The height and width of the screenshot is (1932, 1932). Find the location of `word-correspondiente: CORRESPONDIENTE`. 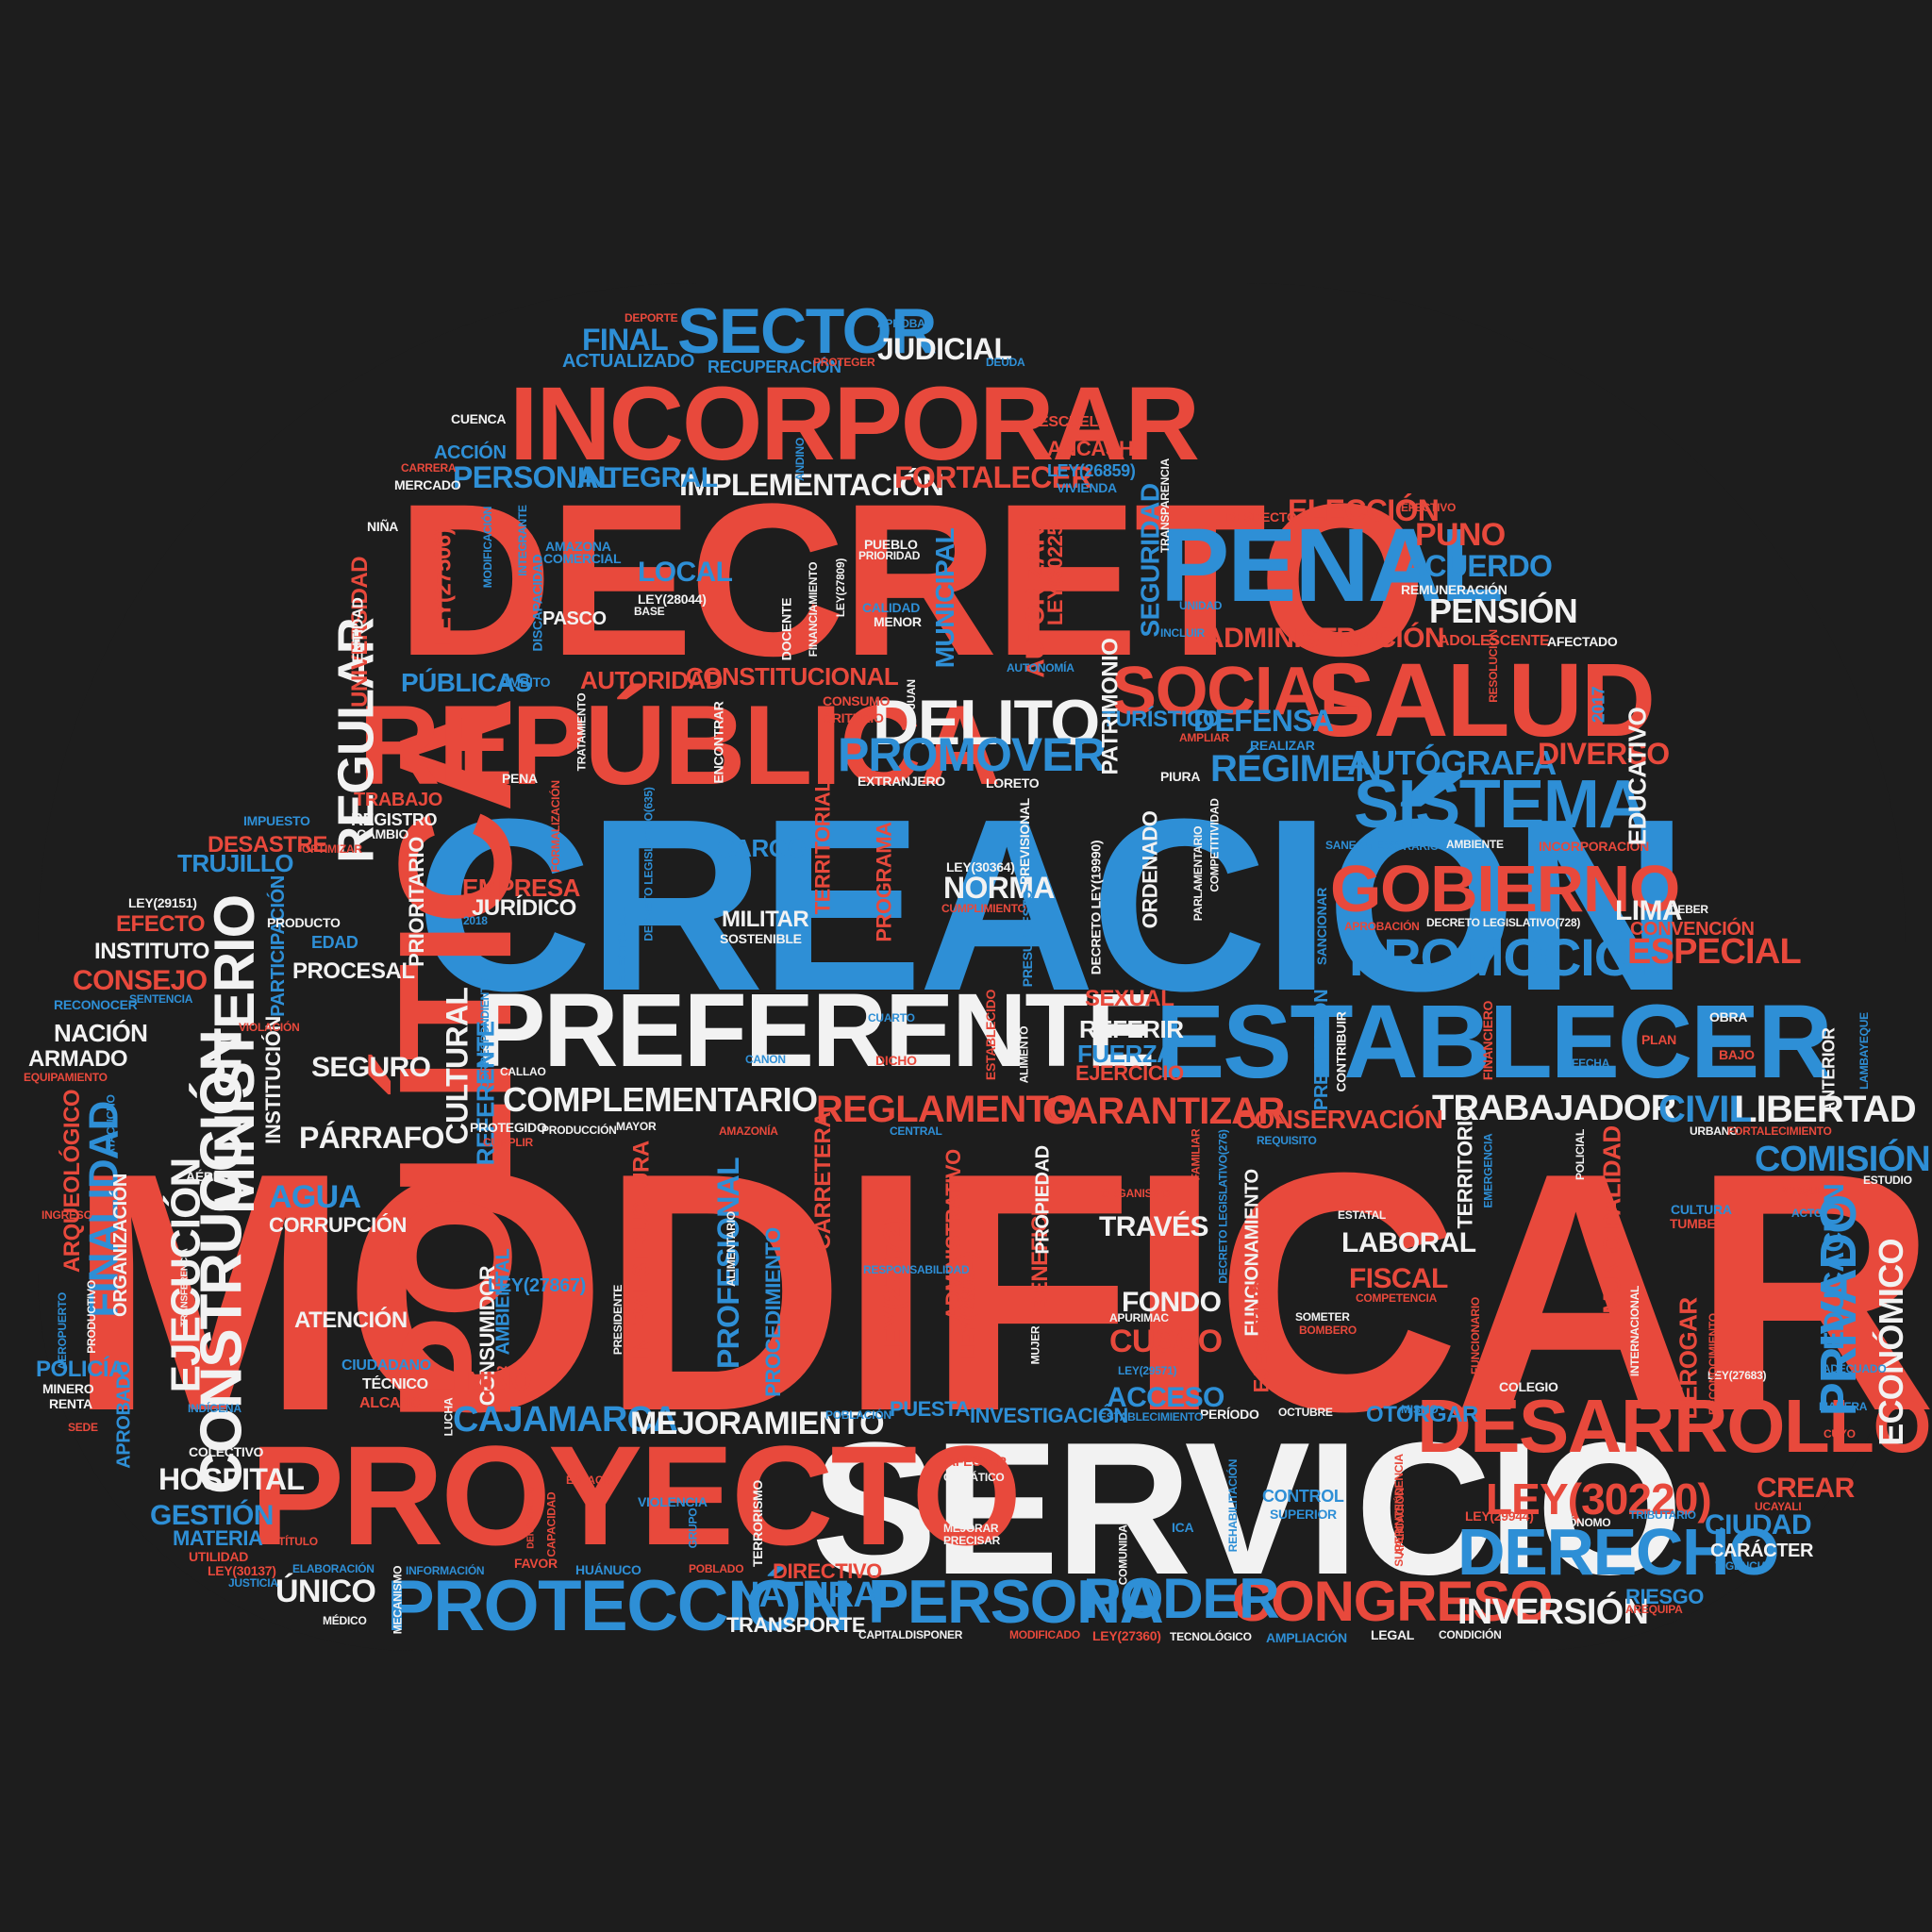

word-correspondiente: CORRESPONDIENTE is located at coordinates (484, 1034).